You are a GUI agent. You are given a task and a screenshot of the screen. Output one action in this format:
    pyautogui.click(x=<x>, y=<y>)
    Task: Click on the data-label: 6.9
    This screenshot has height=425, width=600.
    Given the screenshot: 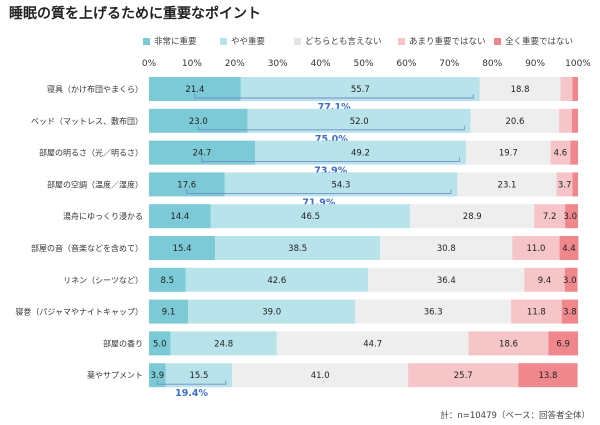 What is the action you would take?
    pyautogui.click(x=563, y=344)
    